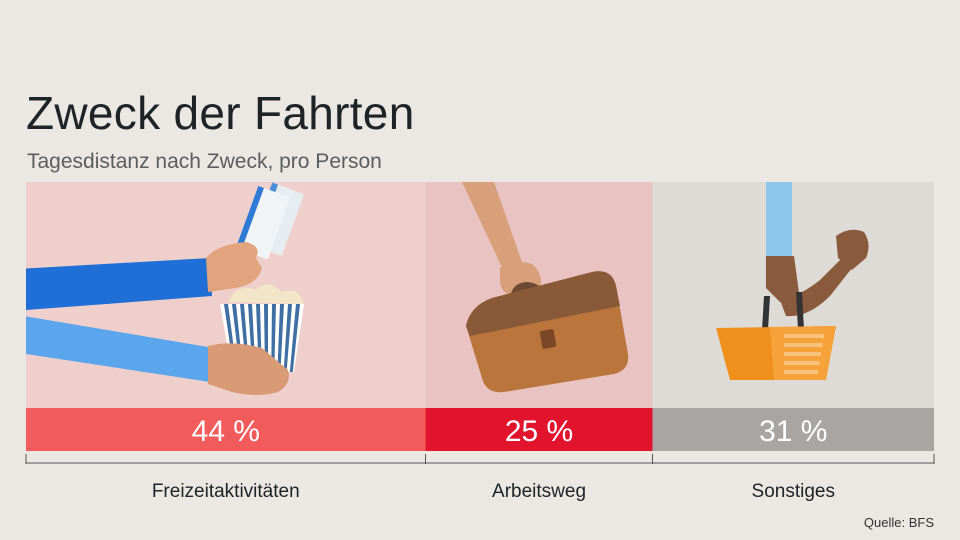 Image resolution: width=960 pixels, height=540 pixels. I want to click on category-label: Arbeitsweg, so click(539, 491).